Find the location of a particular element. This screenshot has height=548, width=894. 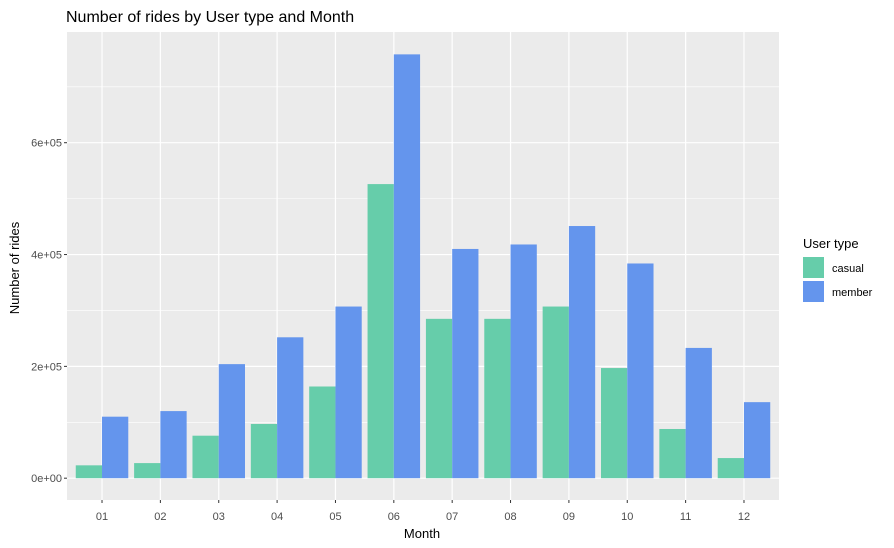

x-axis-label: Month is located at coordinates (422, 533).